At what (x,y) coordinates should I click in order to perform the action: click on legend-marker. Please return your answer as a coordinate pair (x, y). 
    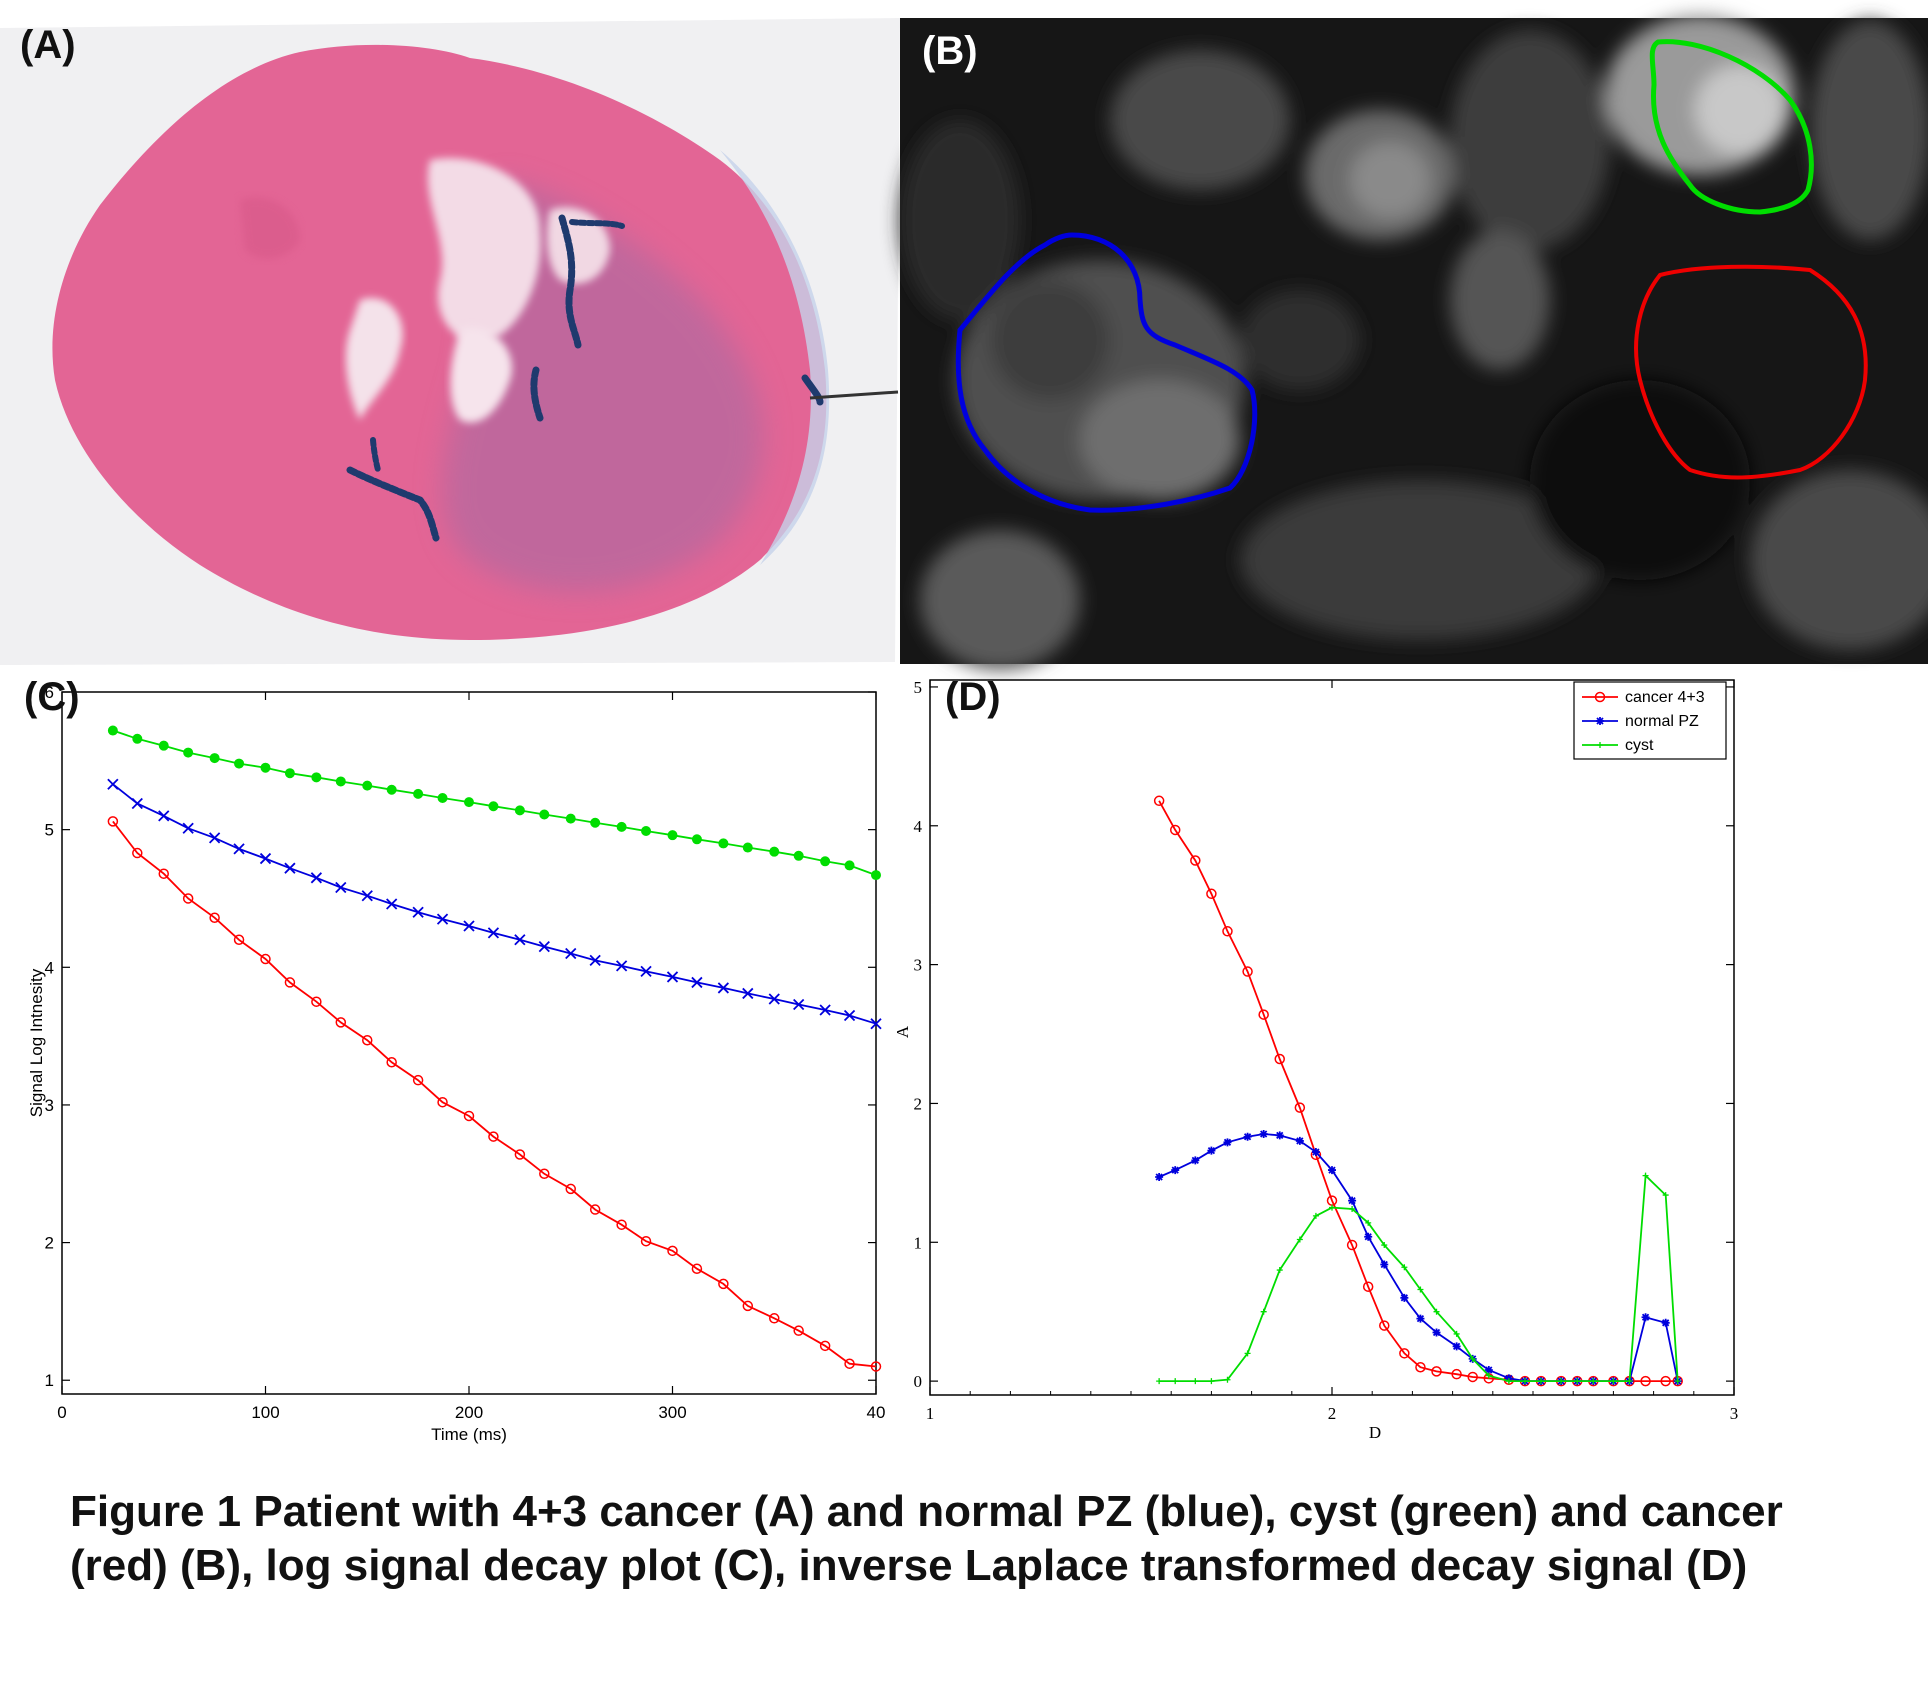
    Looking at the image, I should click on (1600, 745).